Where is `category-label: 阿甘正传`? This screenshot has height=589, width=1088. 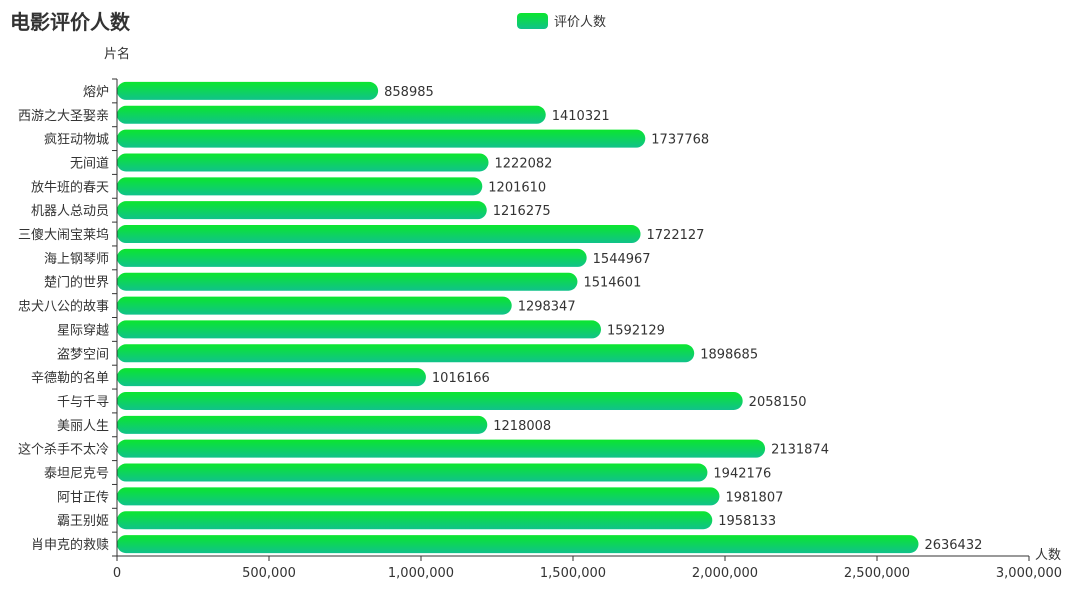
category-label: 阿甘正传 is located at coordinates (83, 497).